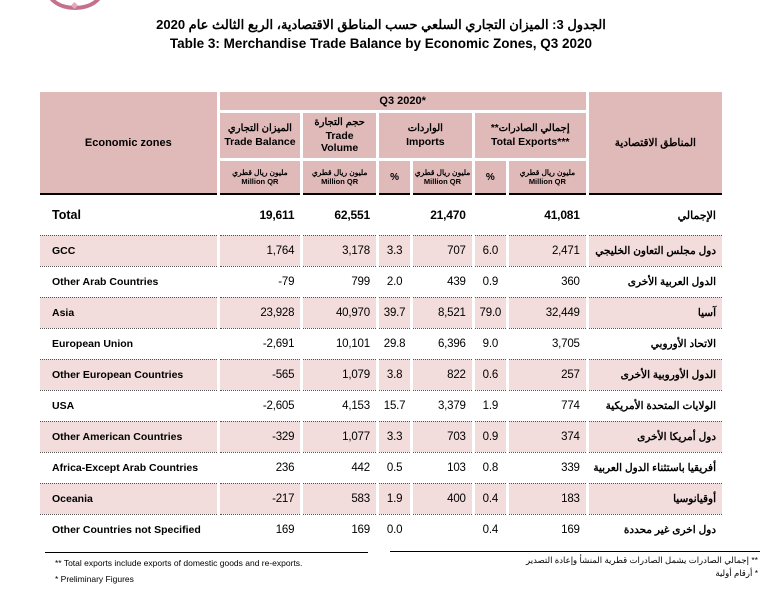  I want to click on exports-value: 374, so click(547, 436).